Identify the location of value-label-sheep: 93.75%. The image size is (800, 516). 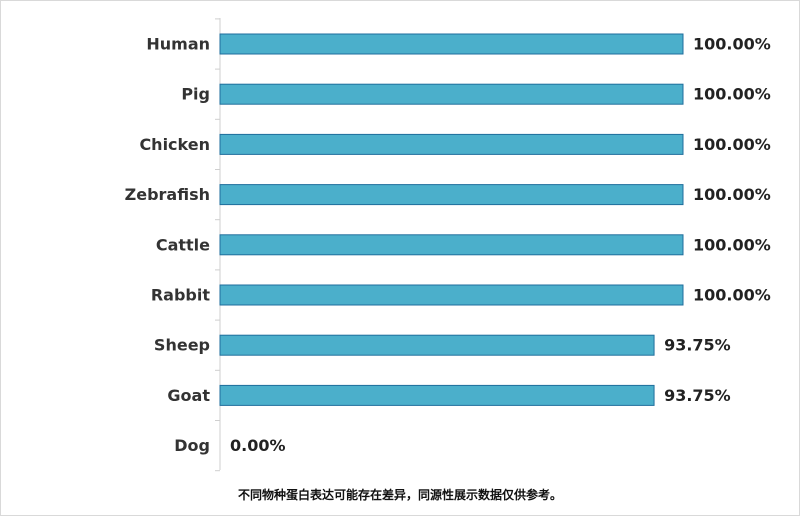
(697, 345).